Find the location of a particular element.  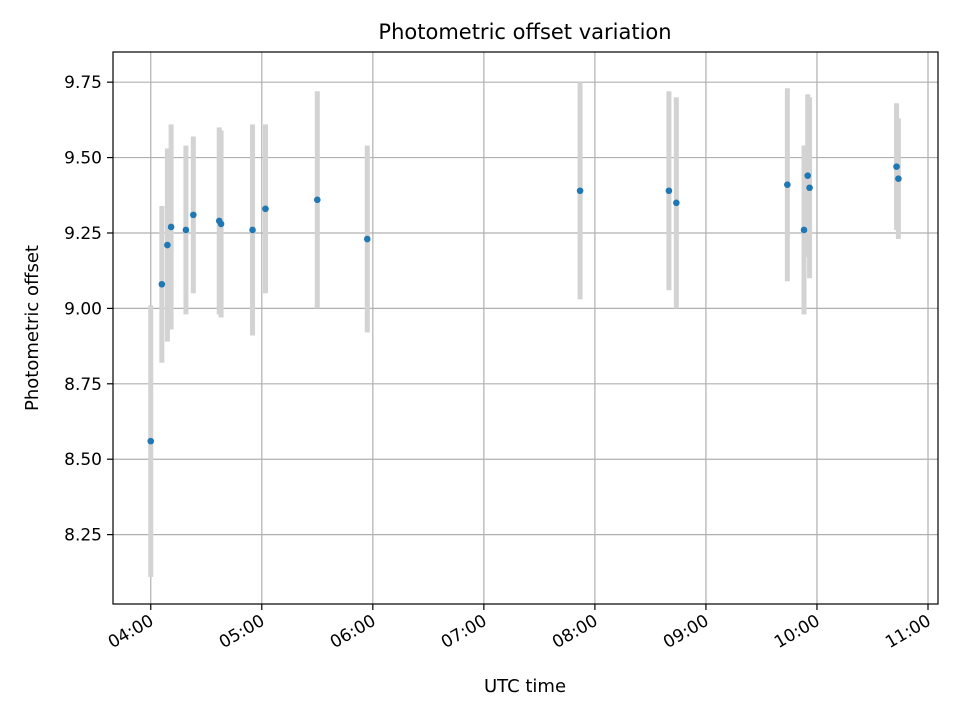

x-tick-label: 07:00 is located at coordinates (464, 632).